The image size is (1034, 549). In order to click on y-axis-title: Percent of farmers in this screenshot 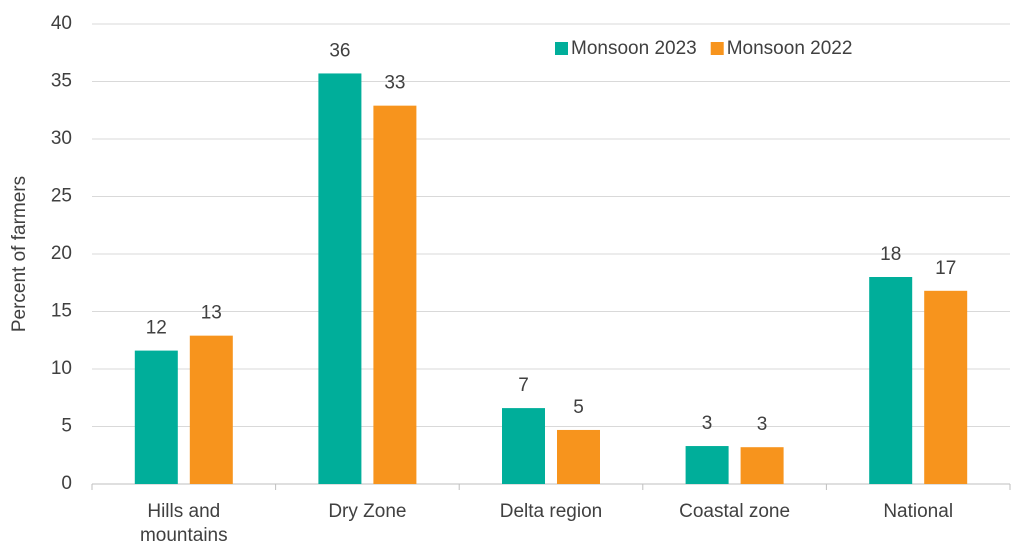, I will do `click(19, 254)`.